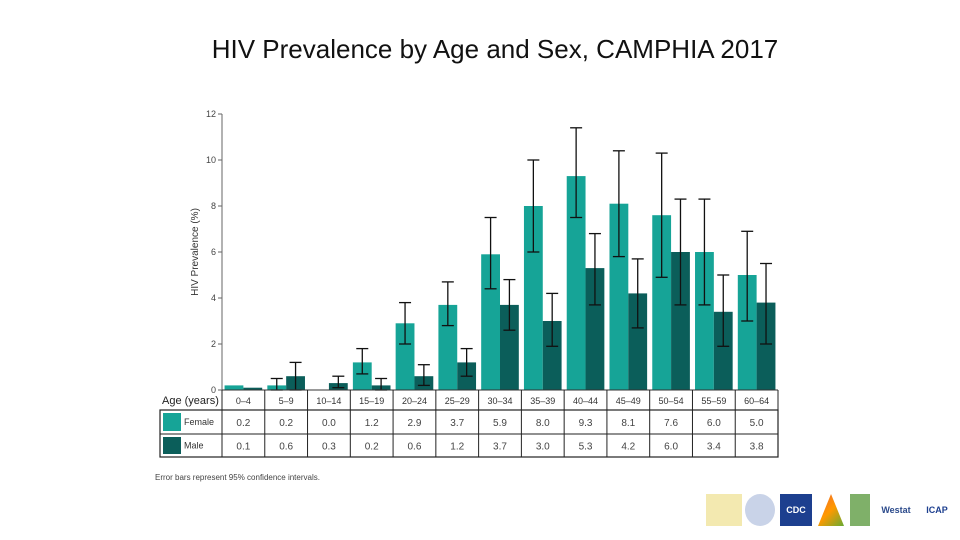 This screenshot has width=960, height=540. What do you see at coordinates (499, 401) in the screenshot?
I see `x-tick-label: 30–34` at bounding box center [499, 401].